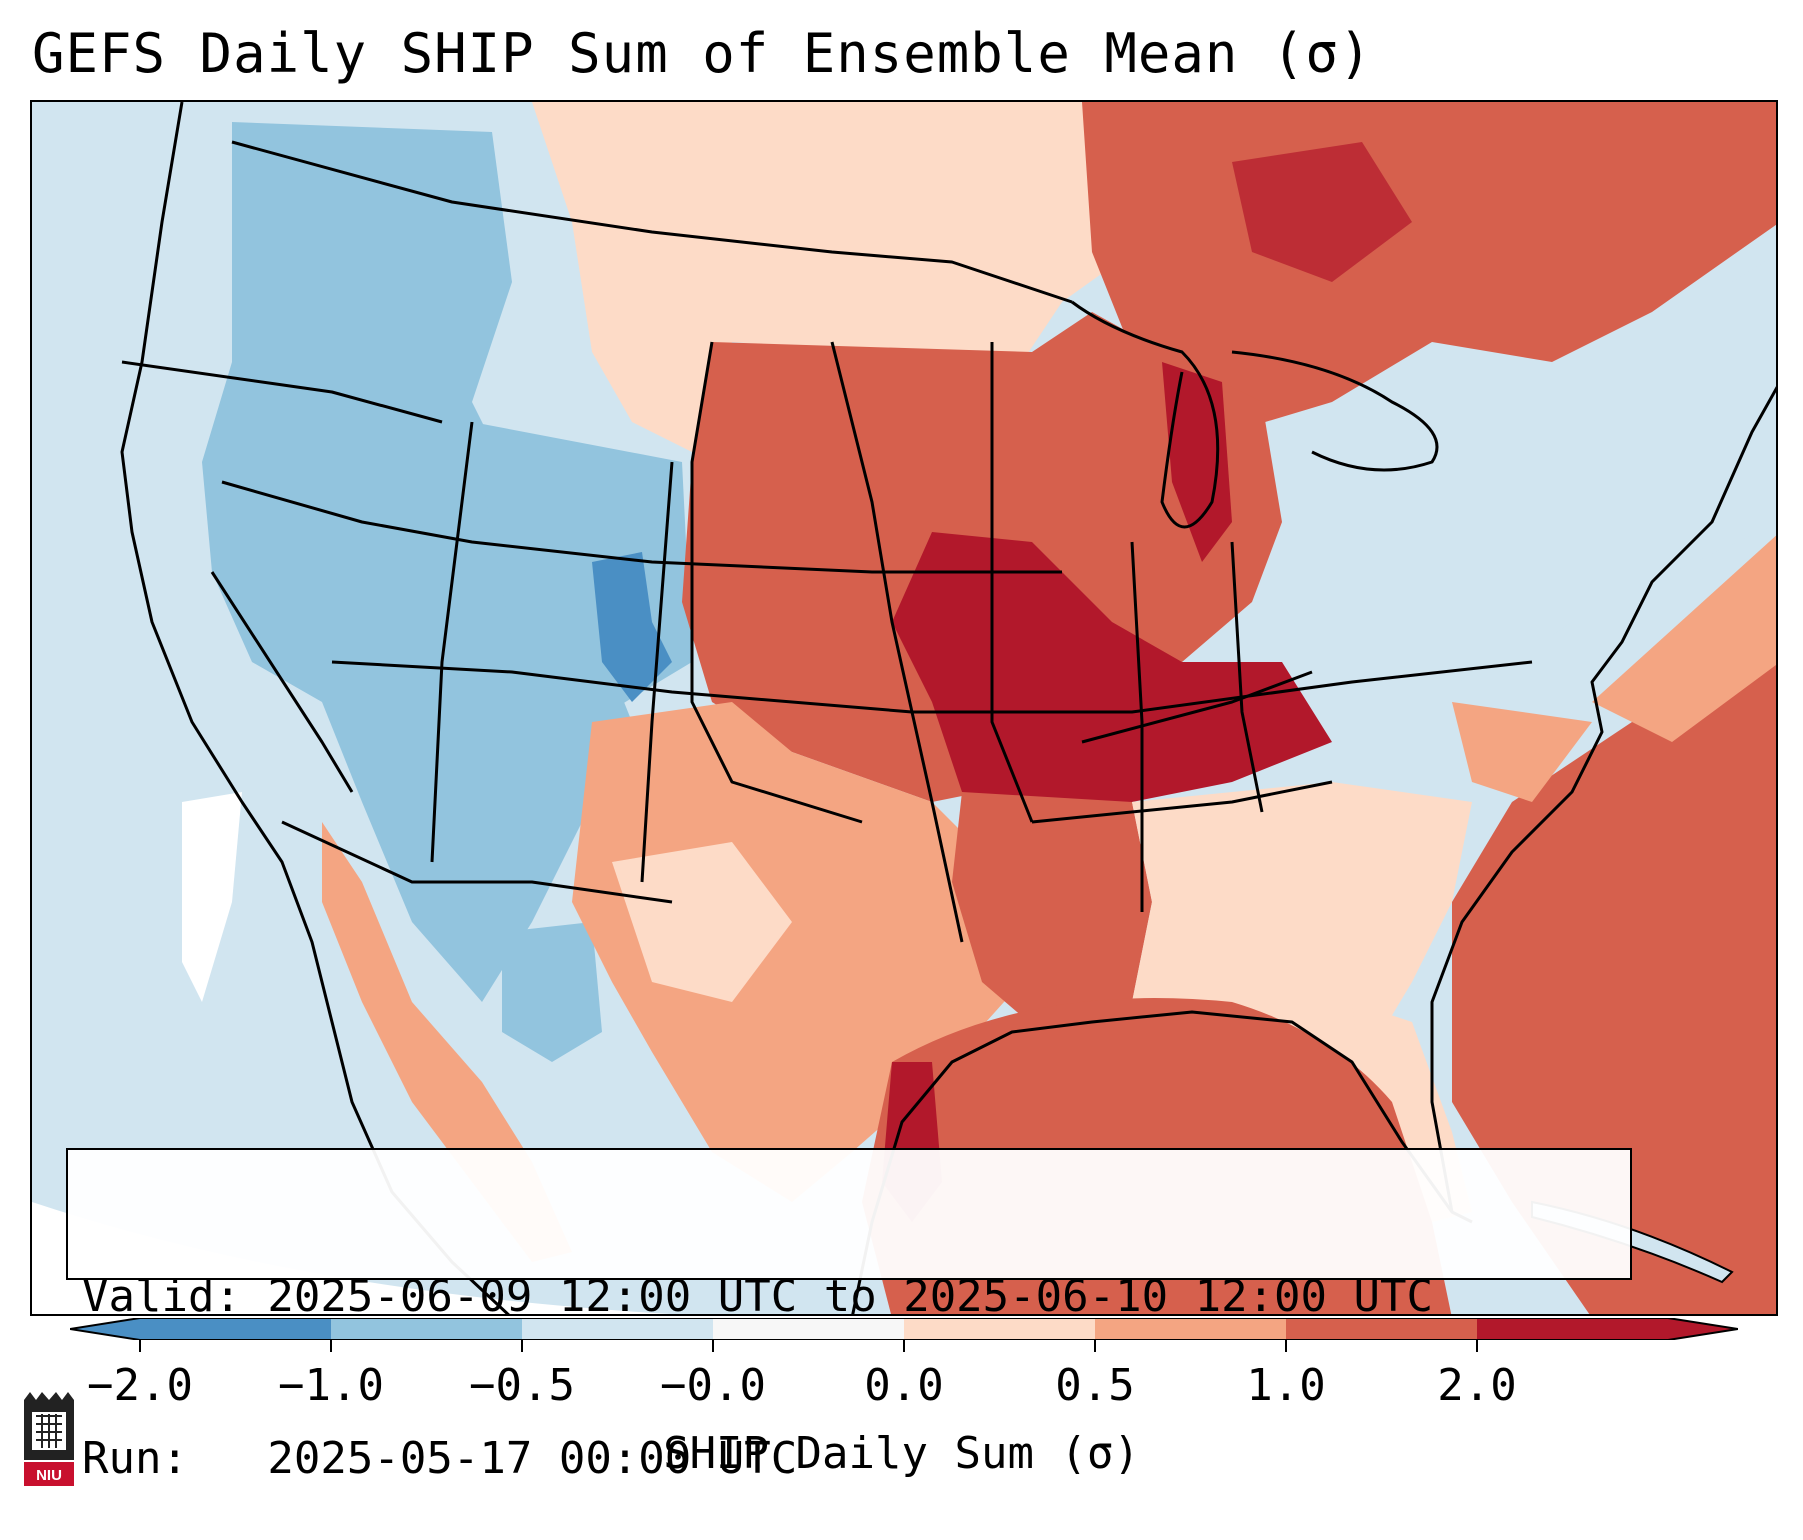 The width and height of the screenshot is (1803, 1540). Describe the element at coordinates (552, 992) in the screenshot. I see `mexico-blue` at that location.